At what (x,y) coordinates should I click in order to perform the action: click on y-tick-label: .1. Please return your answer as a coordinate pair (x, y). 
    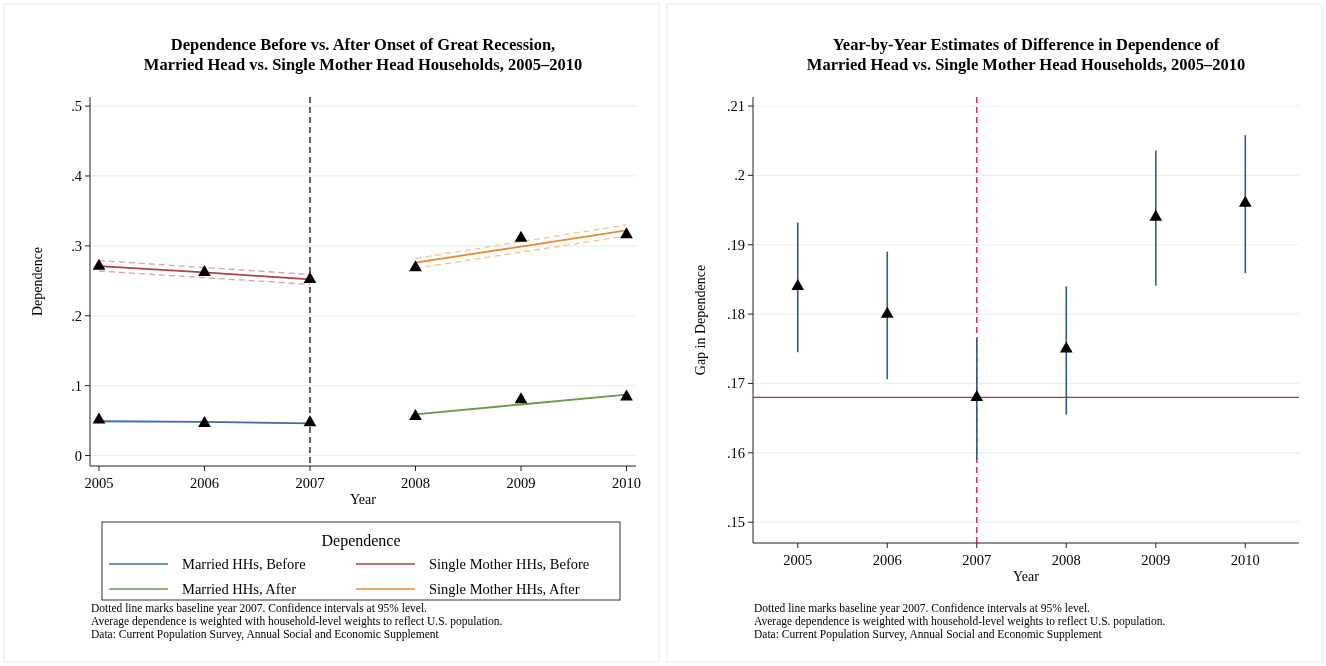
    Looking at the image, I should click on (76, 385).